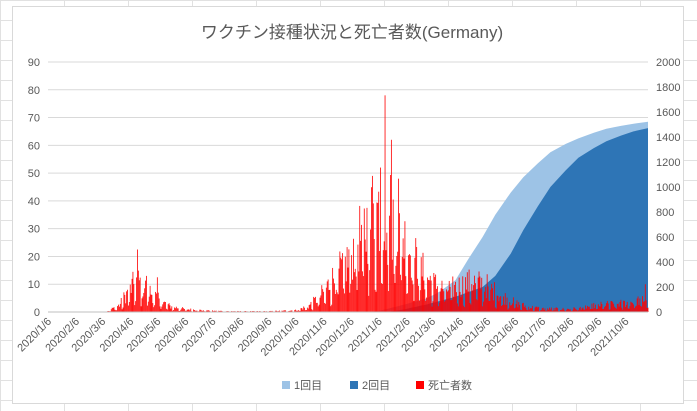 The image size is (697, 411). What do you see at coordinates (34, 285) in the screenshot?
I see `left-axis-tick-label: 10` at bounding box center [34, 285].